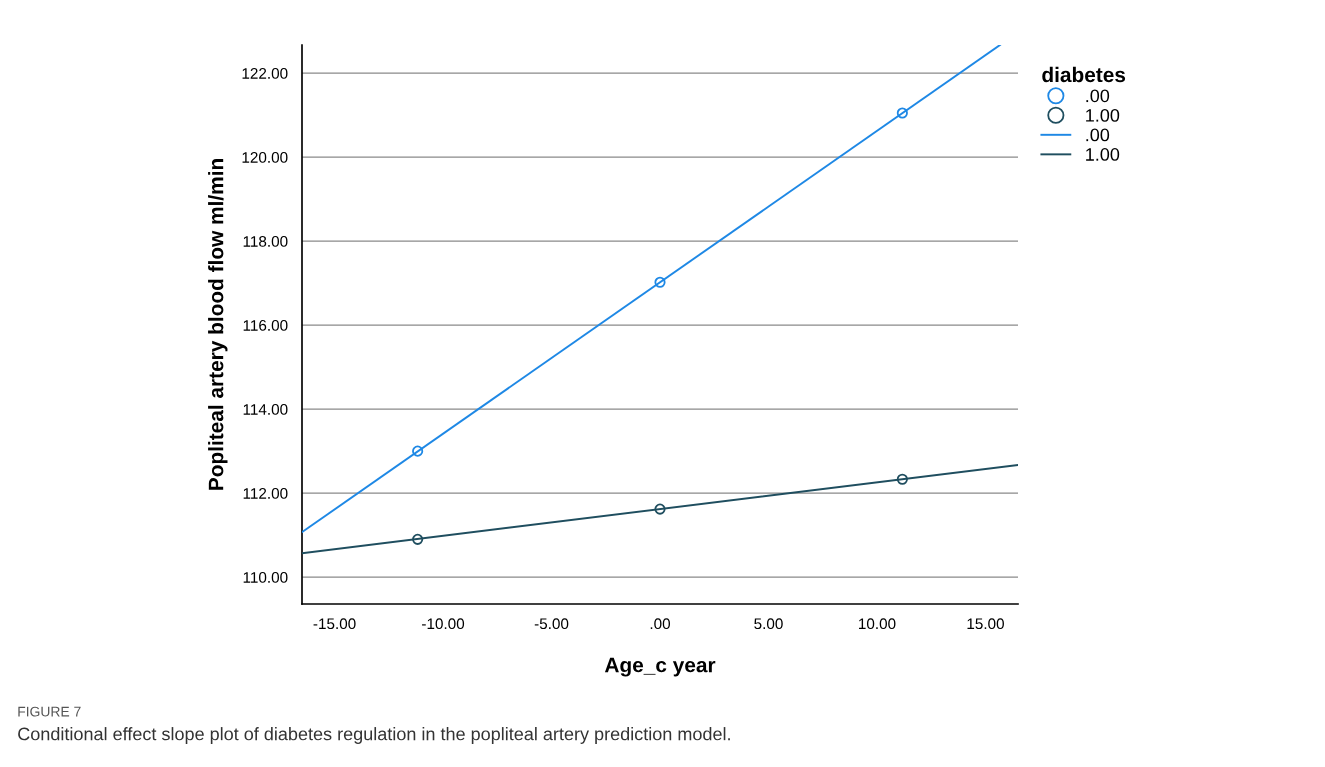  I want to click on y-tick-label: 114.00, so click(265, 409).